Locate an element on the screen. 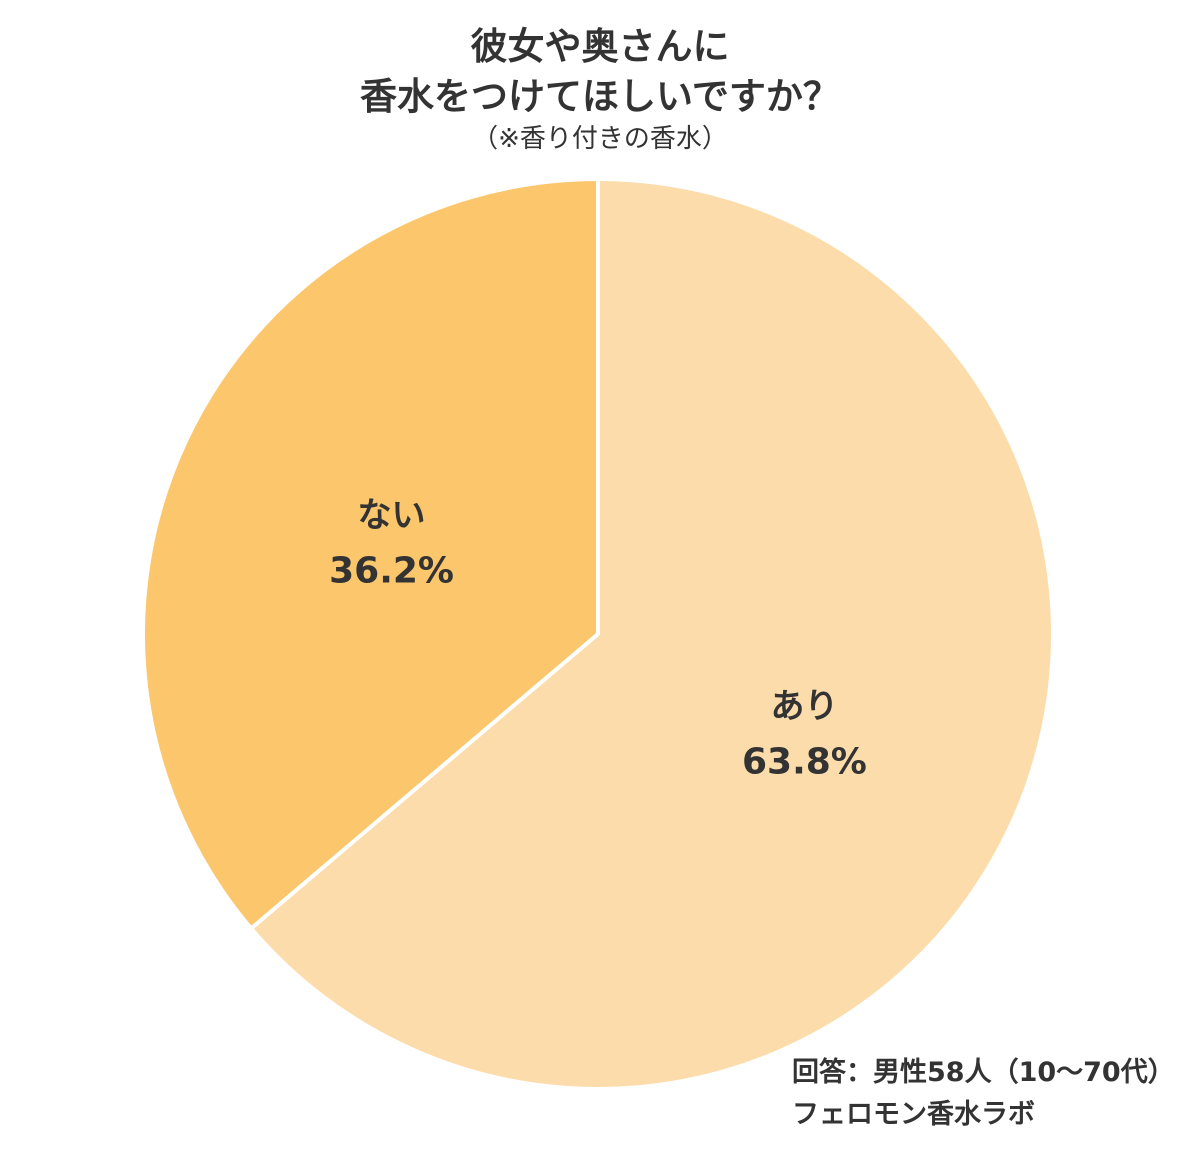 Image resolution: width=1200 pixels, height=1170 pixels. source-note: 回答：男性58人（10～70代） フェロモン香水ラボ is located at coordinates (992, 1094).